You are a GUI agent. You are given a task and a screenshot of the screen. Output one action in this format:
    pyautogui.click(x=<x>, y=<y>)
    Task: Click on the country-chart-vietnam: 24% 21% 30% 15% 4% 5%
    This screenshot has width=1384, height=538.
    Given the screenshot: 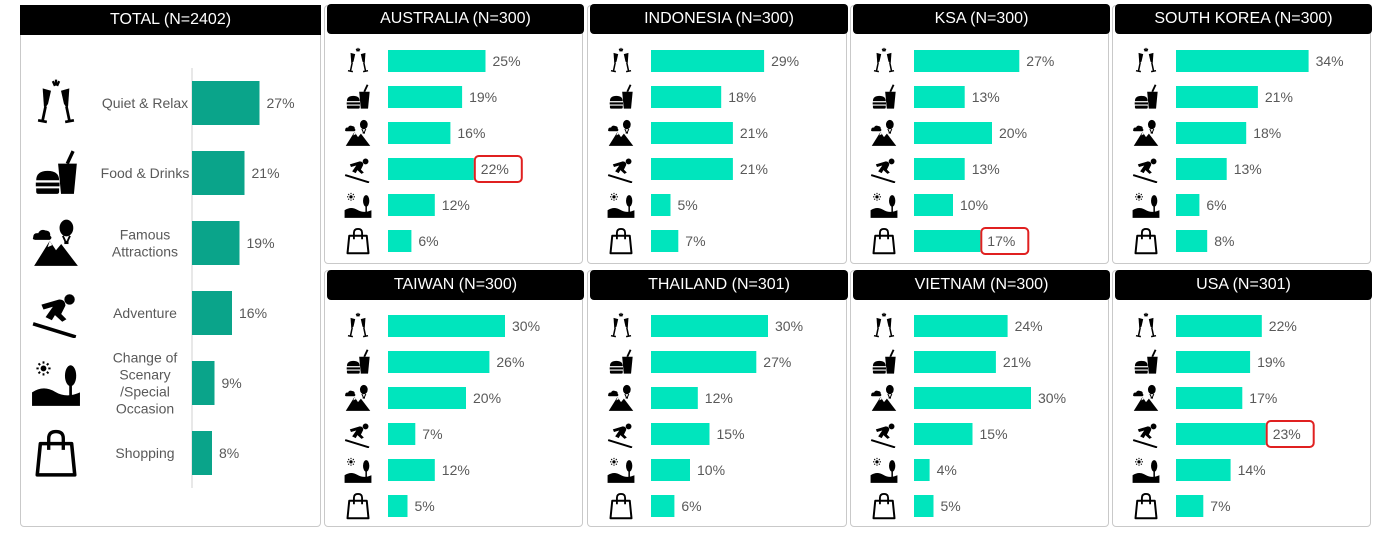 What is the action you would take?
    pyautogui.click(x=968, y=416)
    